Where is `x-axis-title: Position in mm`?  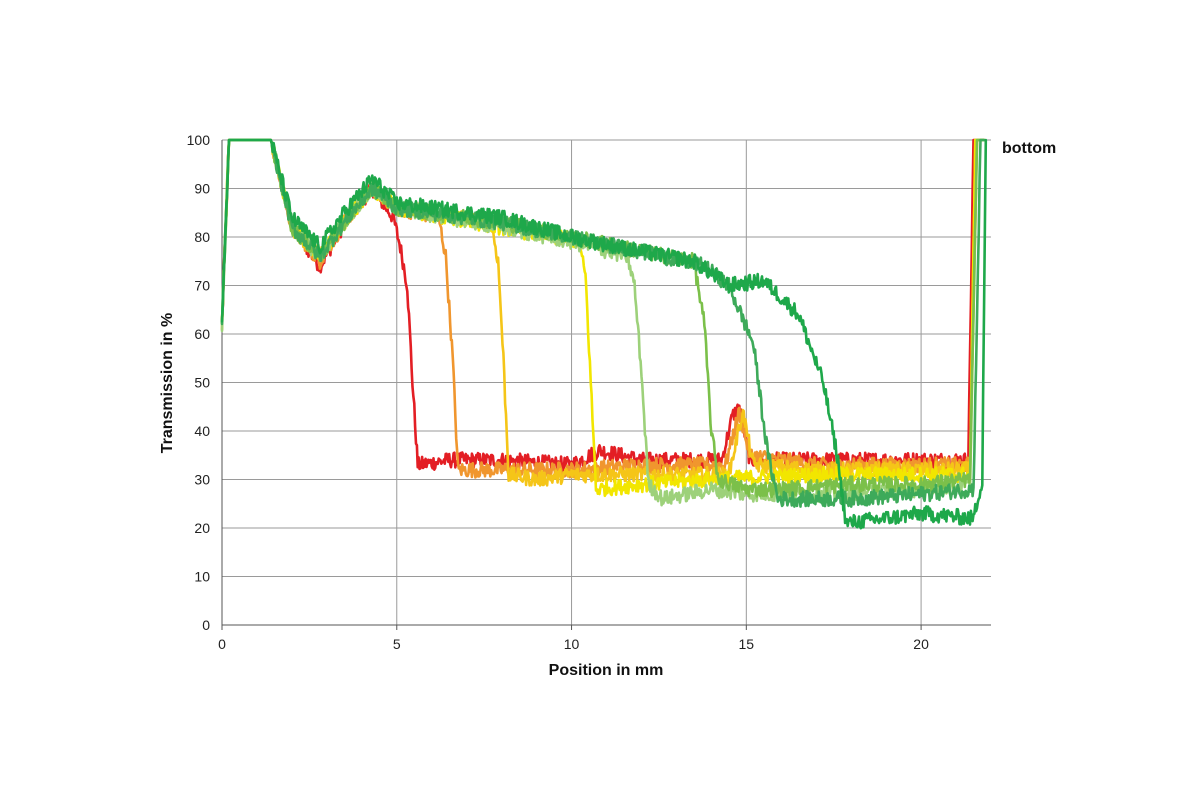 x-axis-title: Position in mm is located at coordinates (606, 670).